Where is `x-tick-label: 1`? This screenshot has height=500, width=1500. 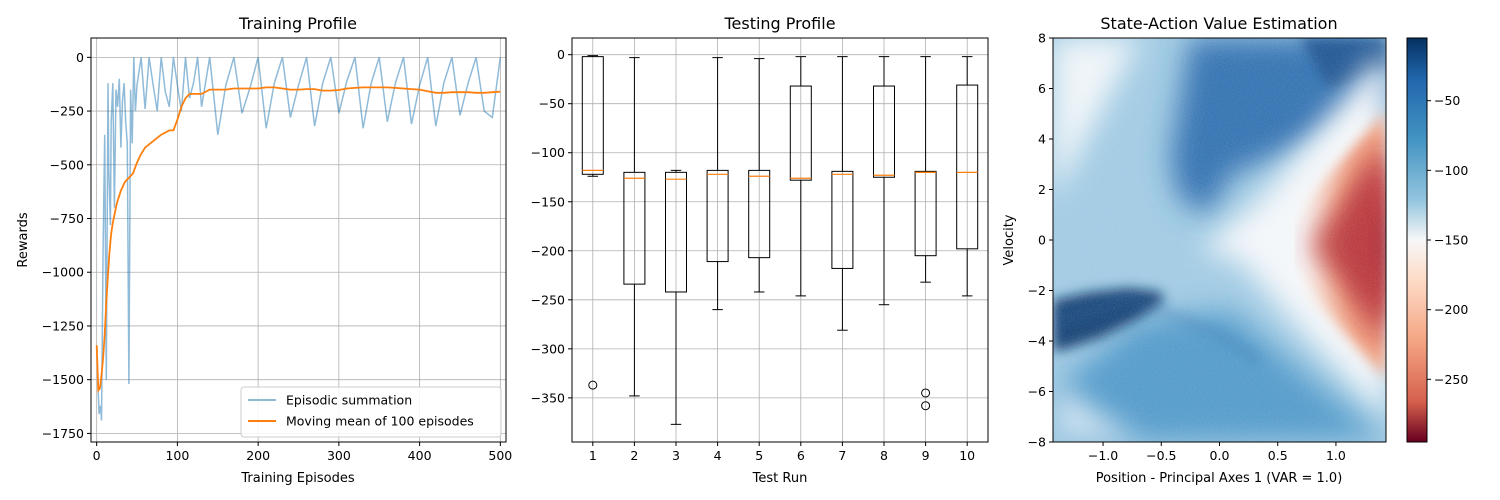 x-tick-label: 1 is located at coordinates (593, 455).